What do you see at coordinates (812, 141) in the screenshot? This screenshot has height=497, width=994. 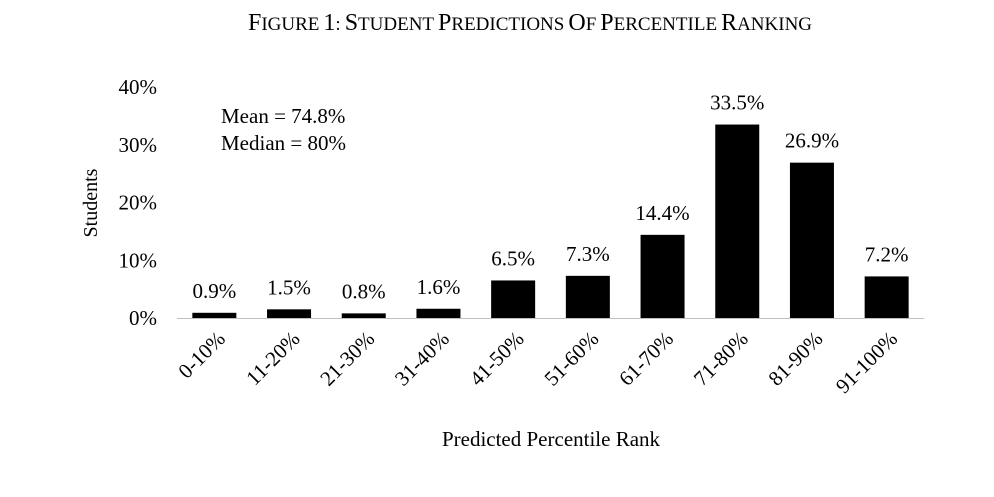 I see `data-label: 26.9%` at bounding box center [812, 141].